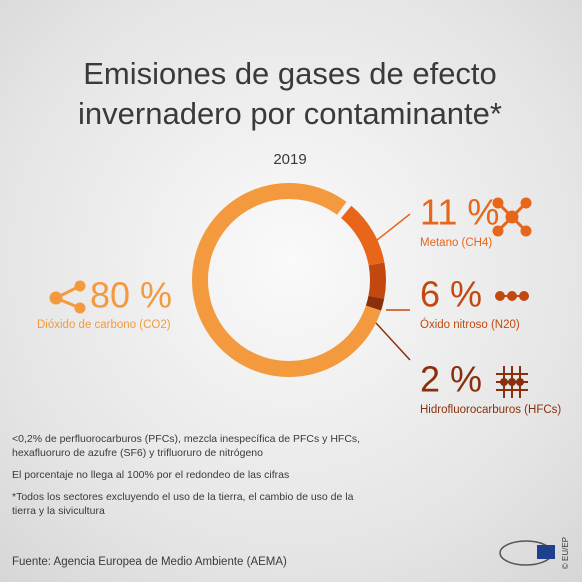 The height and width of the screenshot is (582, 582). What do you see at coordinates (512, 217) in the screenshot?
I see `methane-icon` at bounding box center [512, 217].